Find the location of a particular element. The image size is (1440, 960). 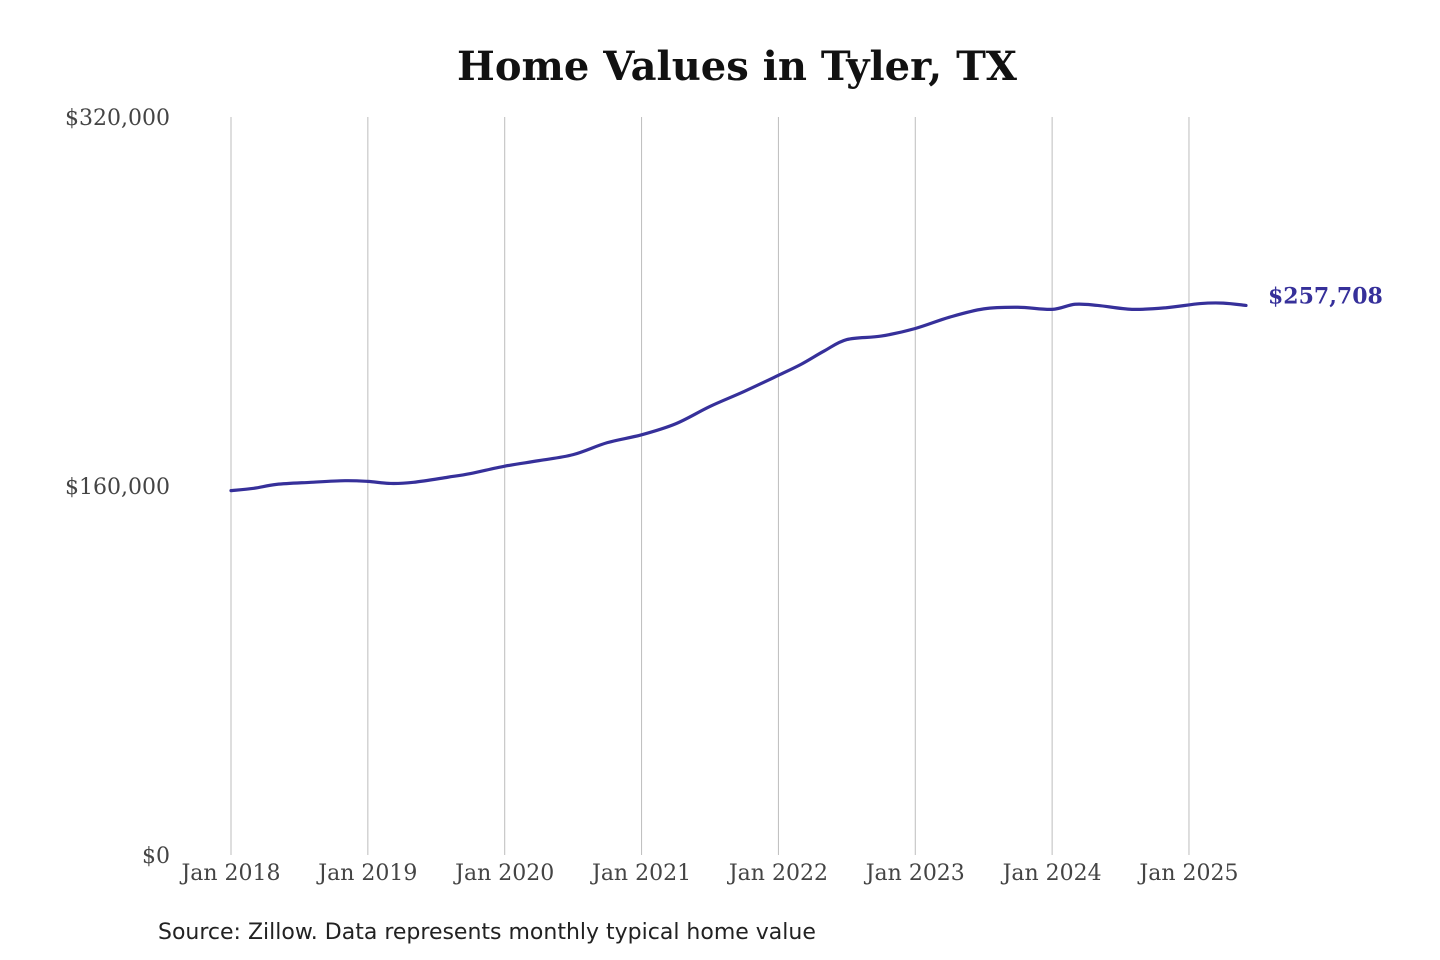

x-tick-label: Jan 2023 is located at coordinates (914, 873).